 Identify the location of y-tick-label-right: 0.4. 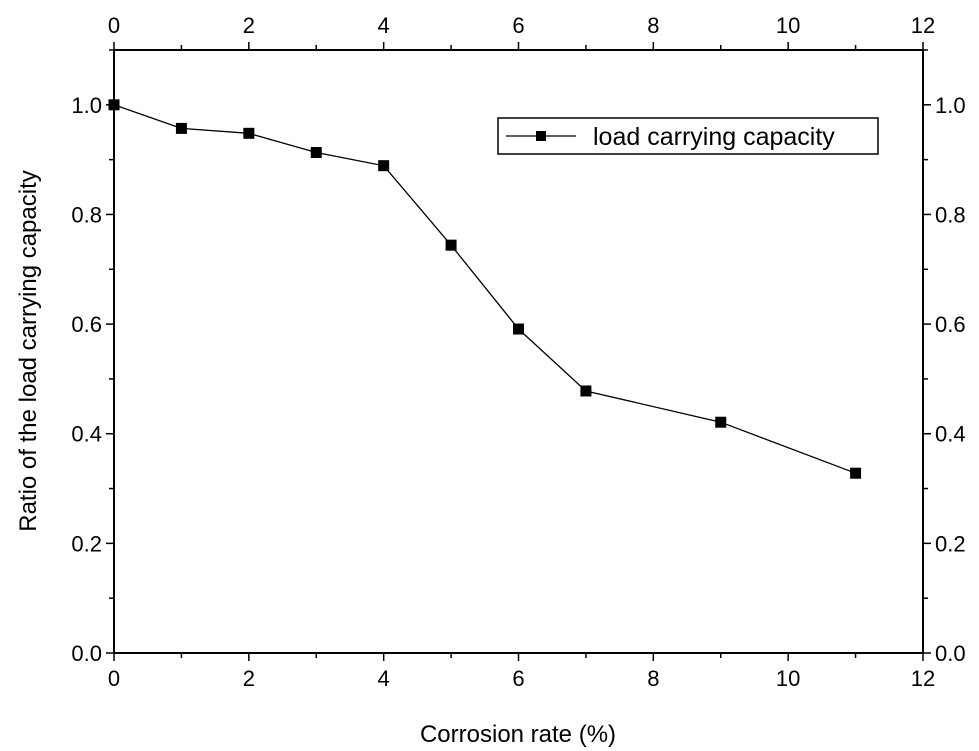
(950, 434).